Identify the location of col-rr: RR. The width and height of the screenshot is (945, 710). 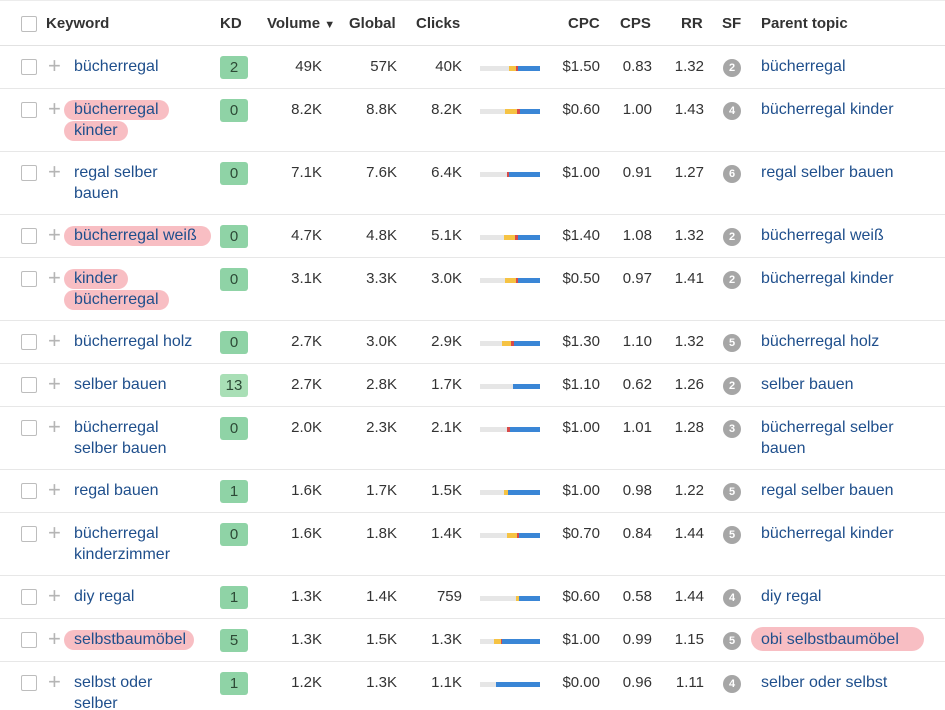
(692, 23).